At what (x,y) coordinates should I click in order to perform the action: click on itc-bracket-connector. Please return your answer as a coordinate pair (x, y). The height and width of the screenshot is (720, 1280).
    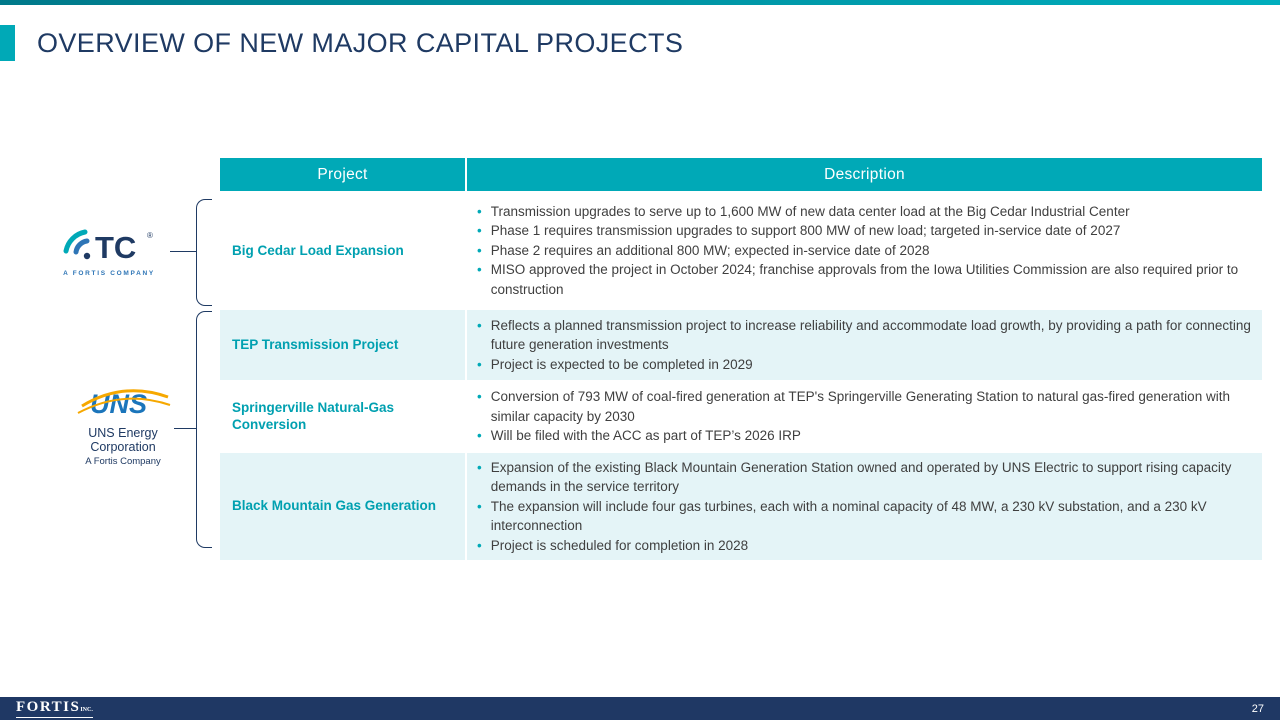
    Looking at the image, I should click on (183, 251).